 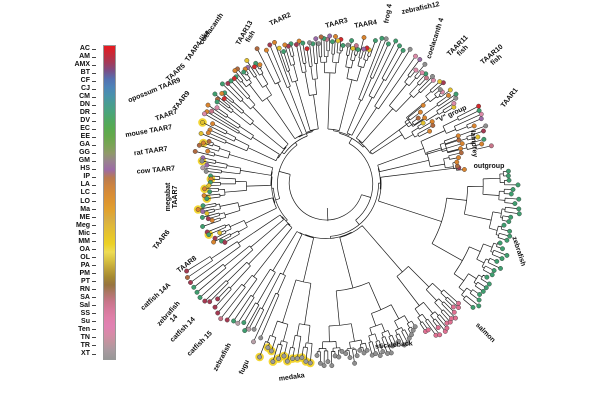 What do you see at coordinates (248, 35) in the screenshot?
I see `clade-label-taar13: TAAR13fish` at bounding box center [248, 35].